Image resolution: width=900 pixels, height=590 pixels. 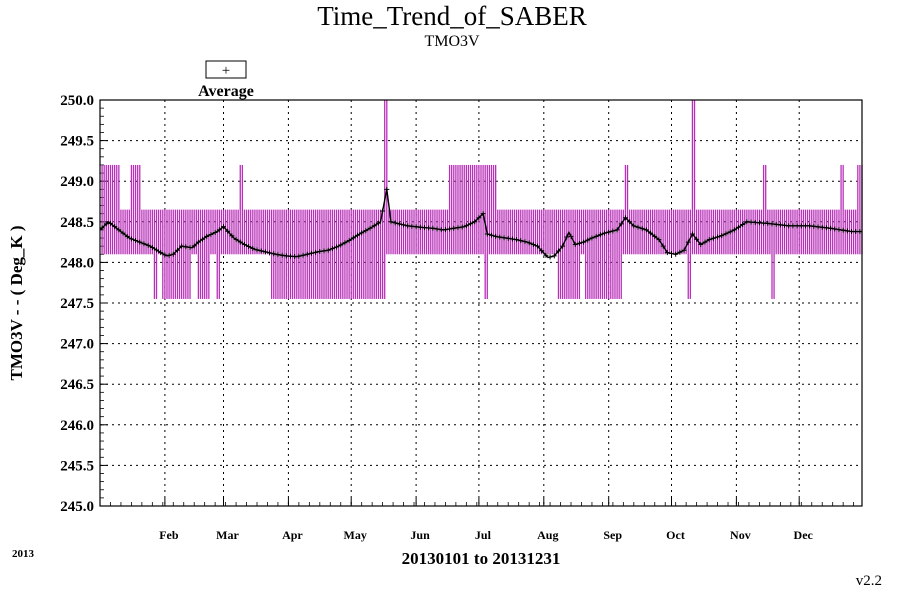 I want to click on y-axis-label: TMO3V - - ( Deg_K ), so click(x=16, y=302).